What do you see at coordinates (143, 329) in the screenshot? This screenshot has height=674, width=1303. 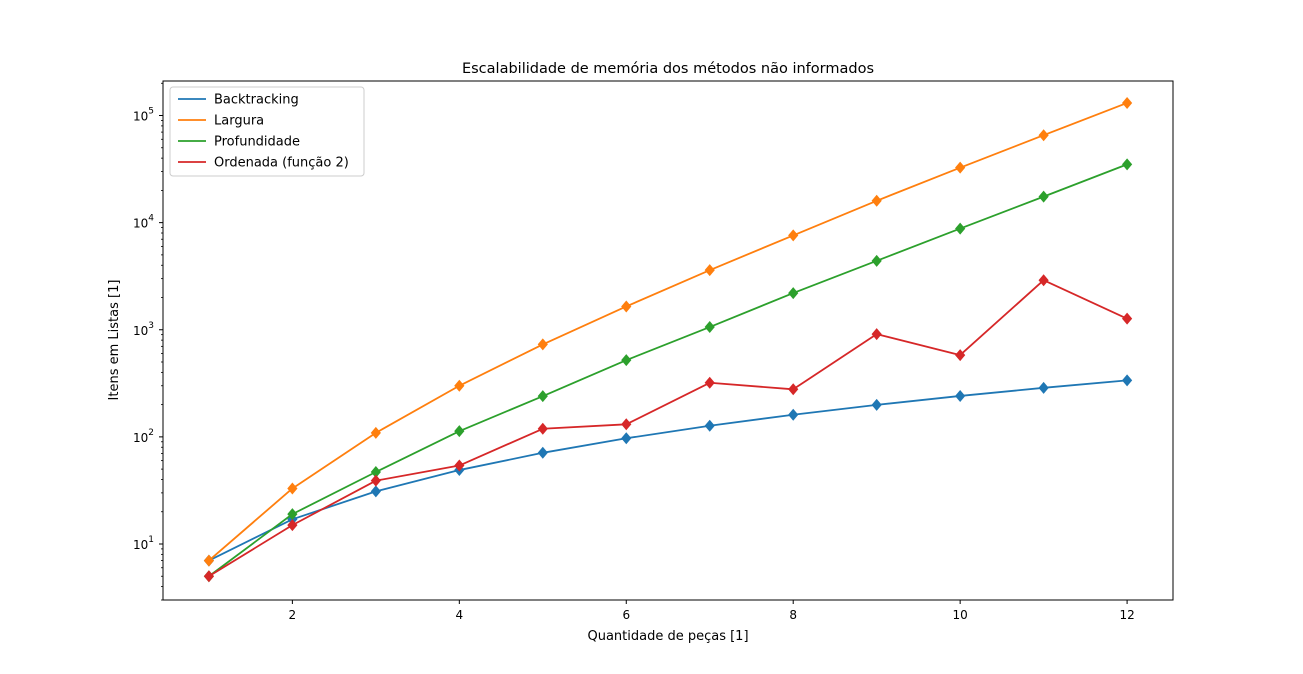 I see `y-tick-label: 10³` at bounding box center [143, 329].